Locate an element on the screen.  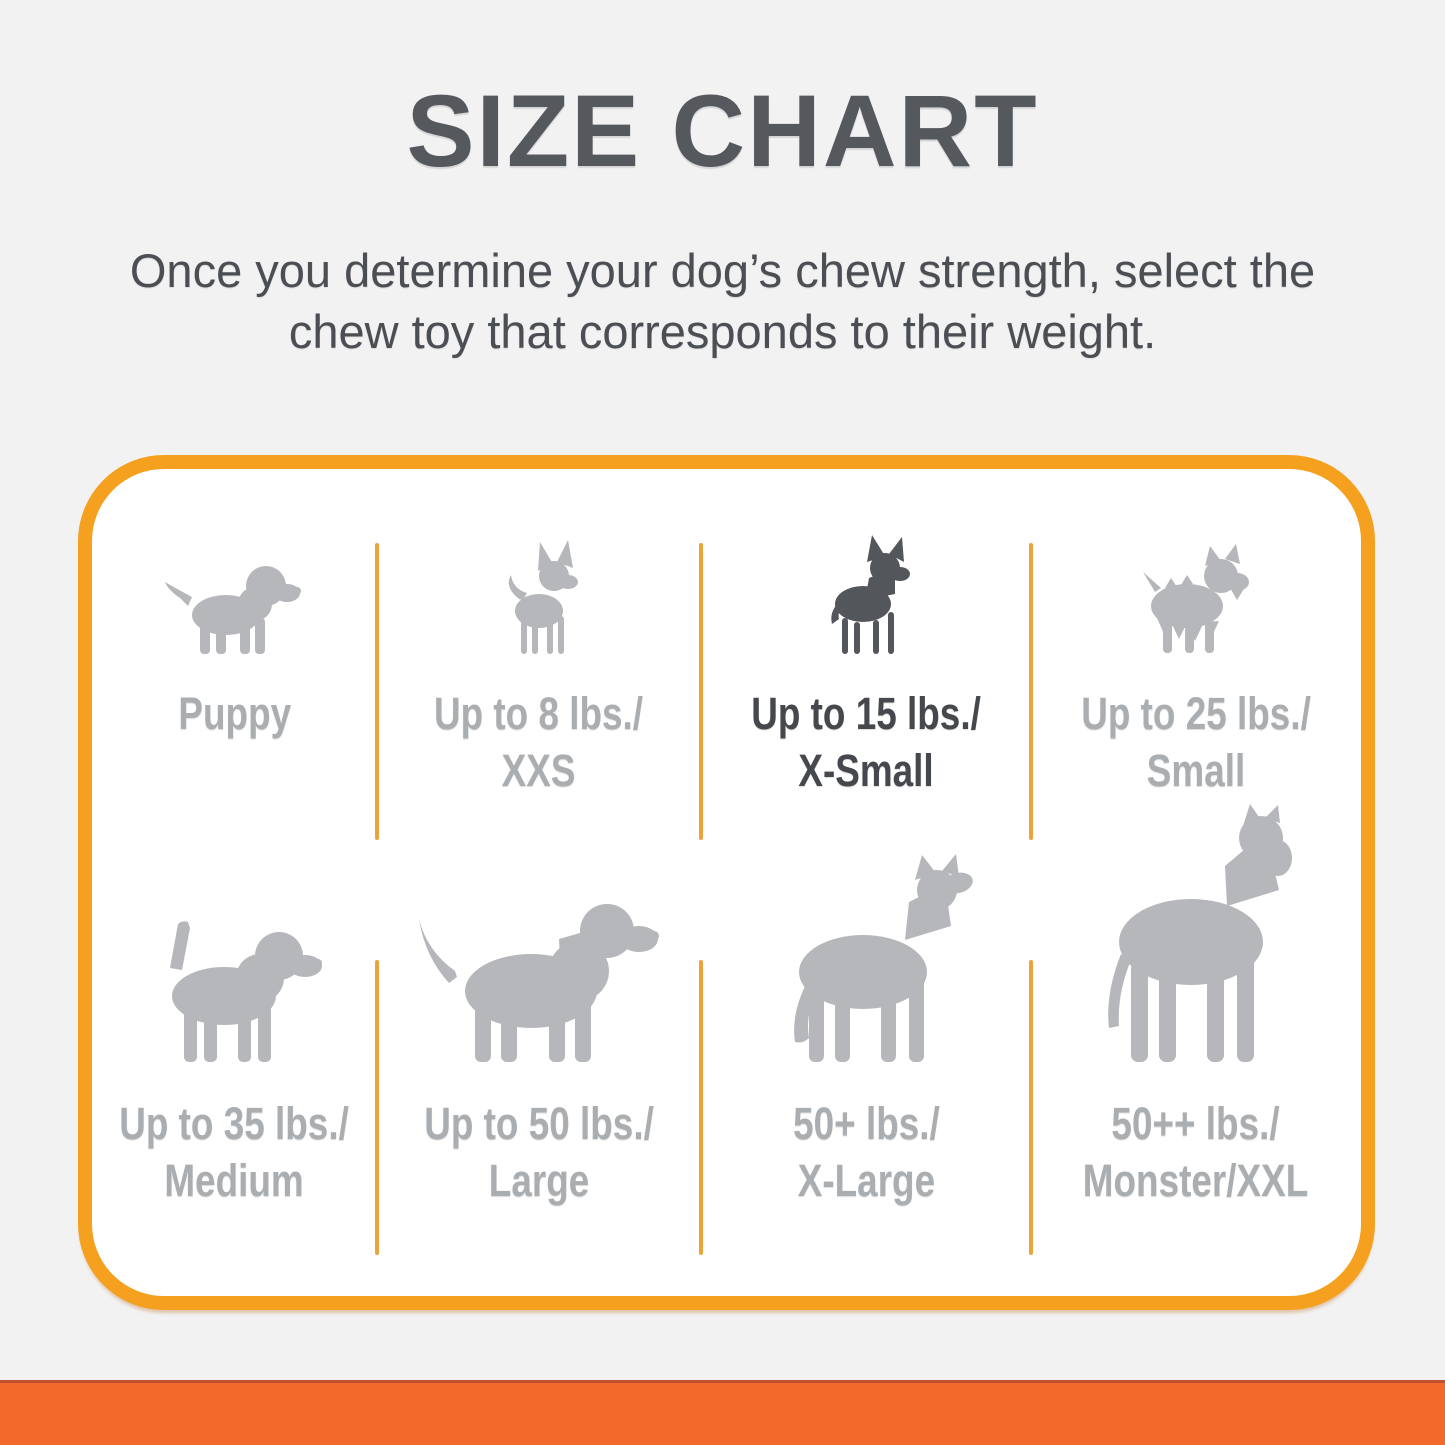
size-cell-xsmall-selected: Up to 15 lbs./ X-Small is located at coordinates (866, 662).